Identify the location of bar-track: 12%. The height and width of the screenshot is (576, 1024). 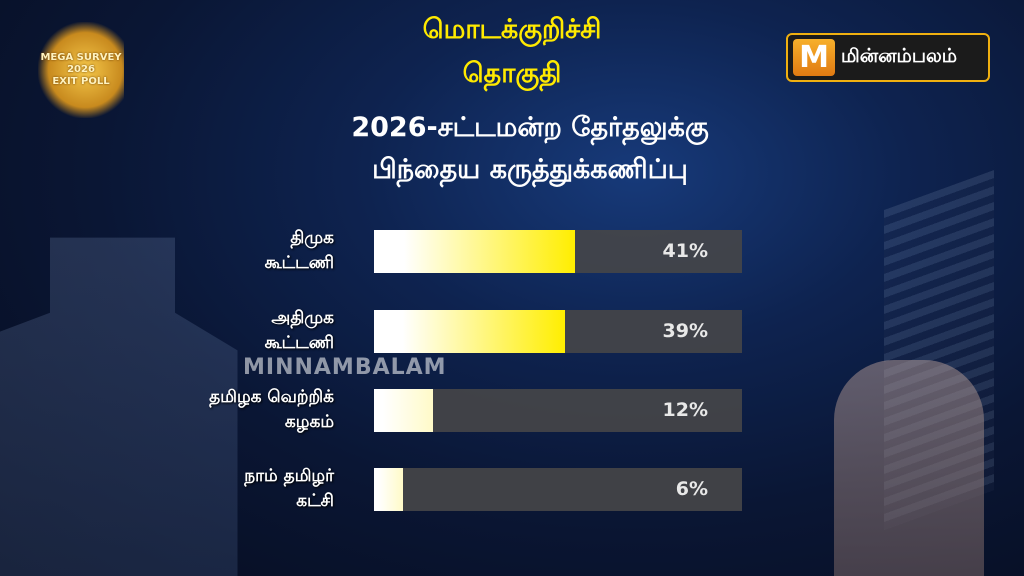
(558, 410).